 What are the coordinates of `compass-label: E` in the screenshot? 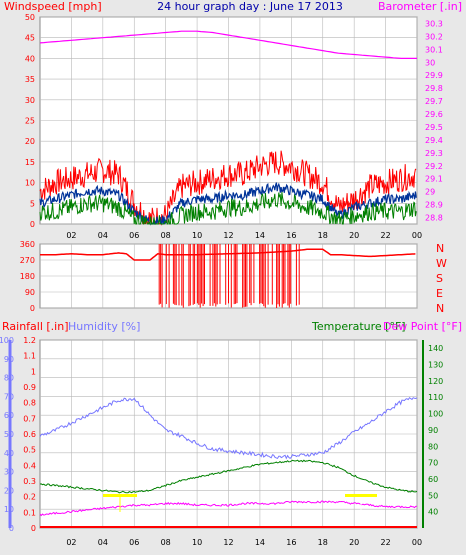 It's located at (439, 293).